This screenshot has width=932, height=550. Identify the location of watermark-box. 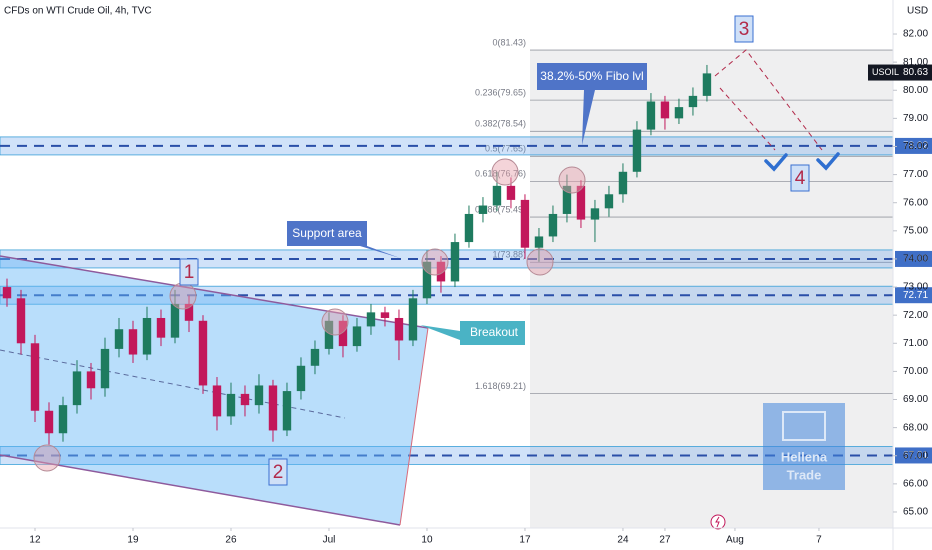
(804, 446).